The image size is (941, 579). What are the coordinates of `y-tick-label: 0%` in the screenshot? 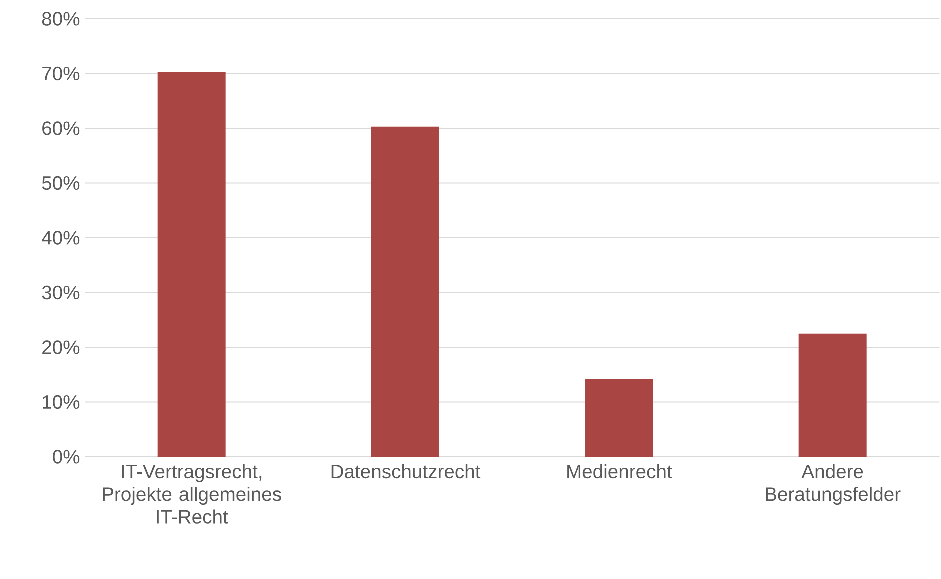 It's located at (66, 457).